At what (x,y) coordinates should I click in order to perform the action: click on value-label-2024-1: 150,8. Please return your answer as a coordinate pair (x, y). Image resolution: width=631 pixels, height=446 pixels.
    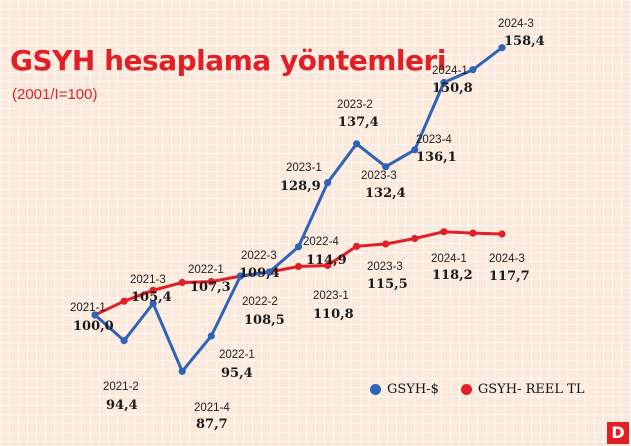
    Looking at the image, I should click on (452, 88).